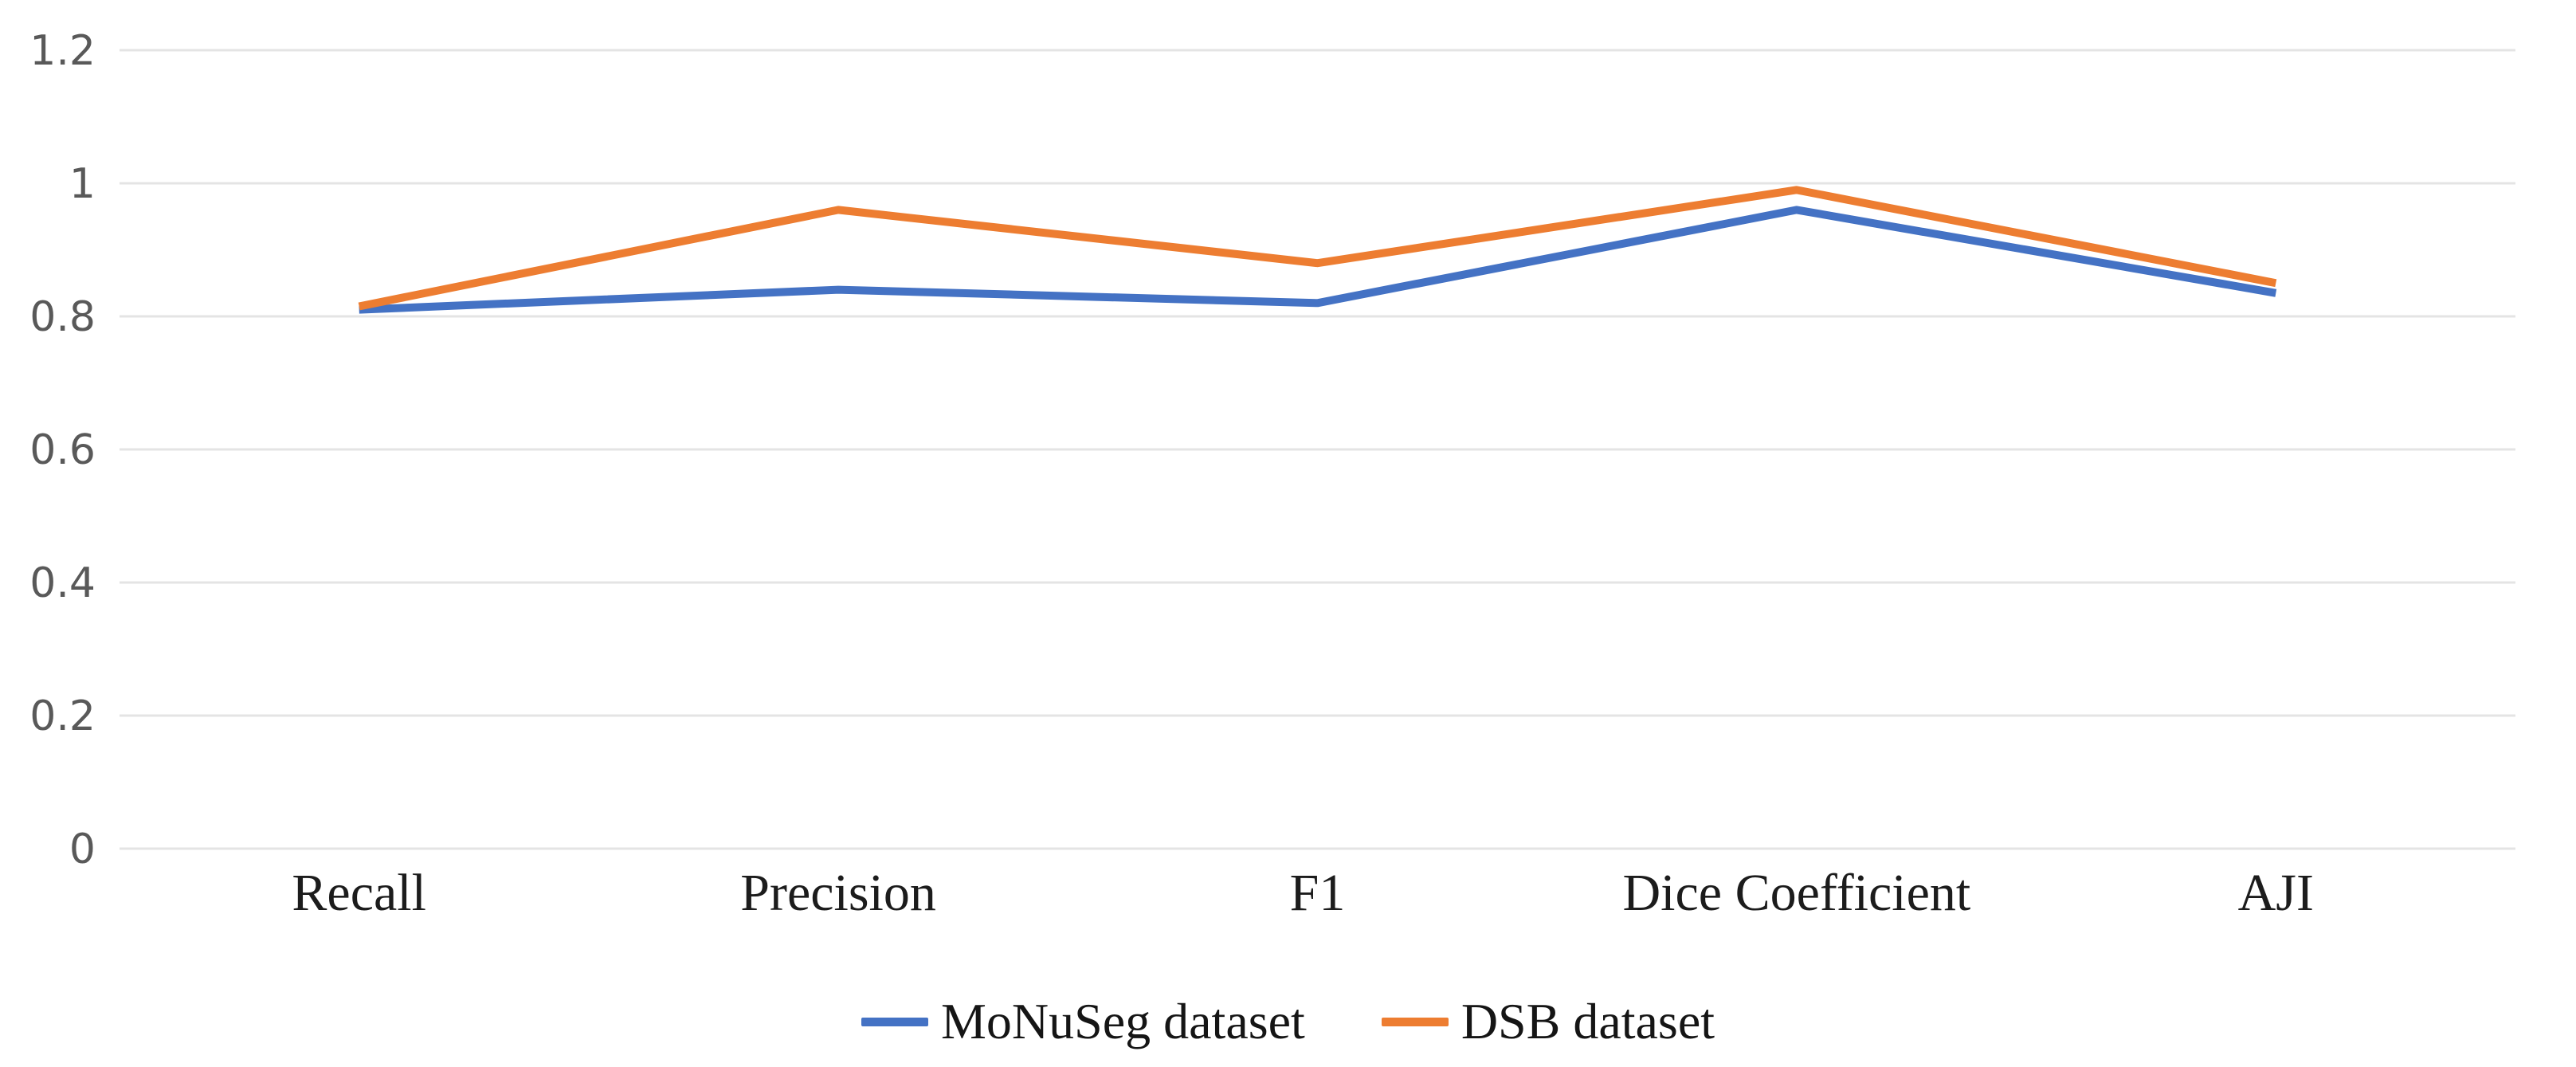  What do you see at coordinates (1415, 1021) in the screenshot?
I see `legend-swatch-dsb` at bounding box center [1415, 1021].